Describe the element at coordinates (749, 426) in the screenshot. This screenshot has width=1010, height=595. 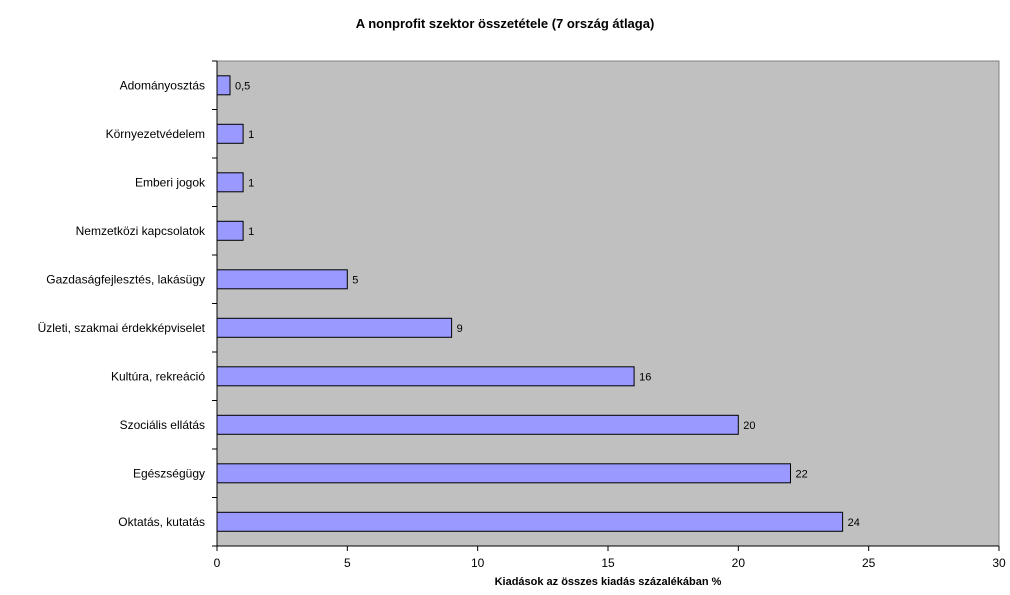
I see `data-label: 20` at that location.